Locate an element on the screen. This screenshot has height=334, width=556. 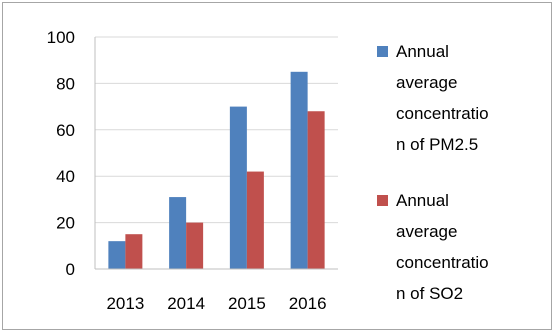
bar-series-1-2016 is located at coordinates (316, 190).